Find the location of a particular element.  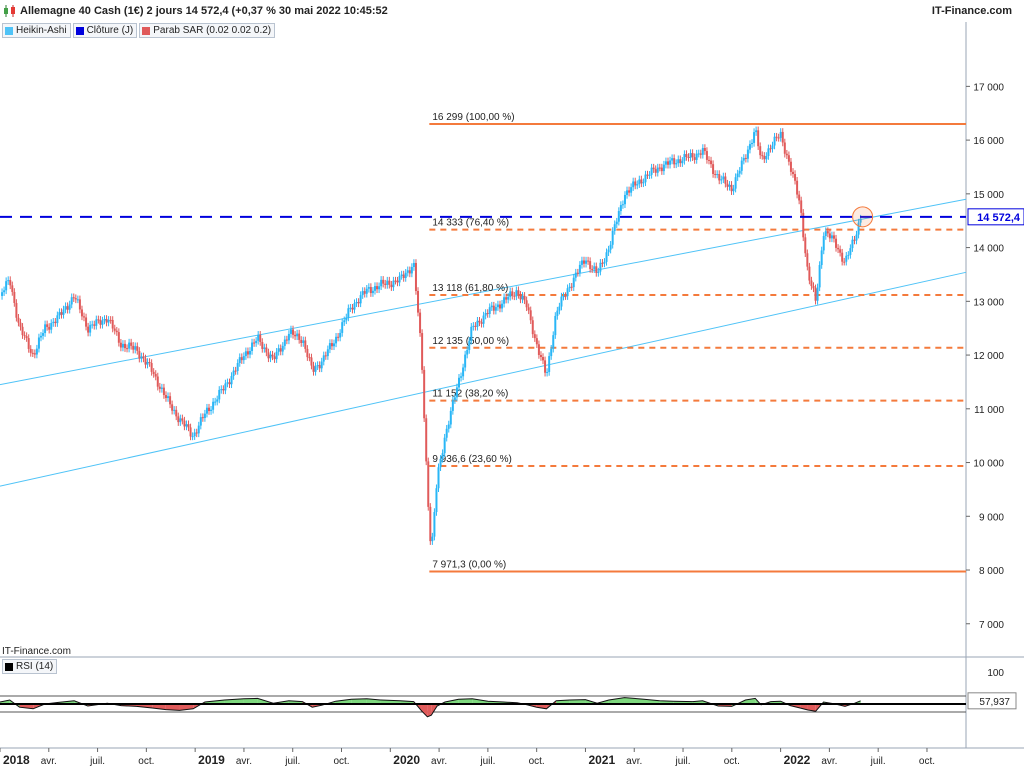

legend-label: Heikin-Ashi is located at coordinates (41, 30).